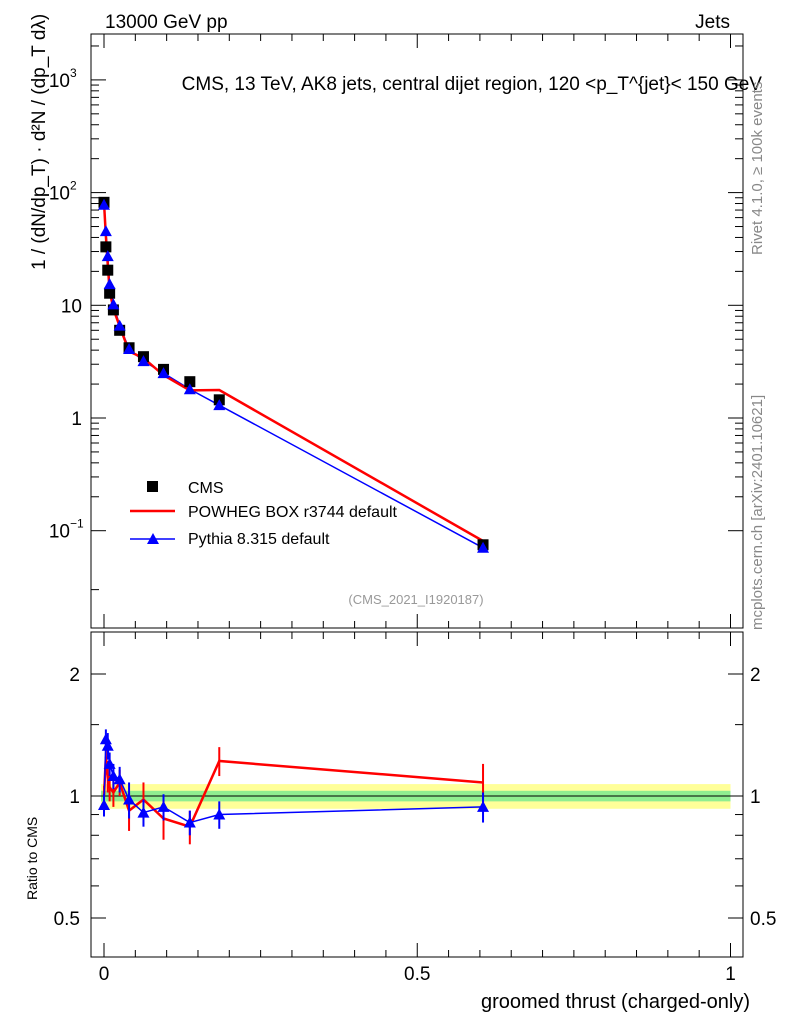  What do you see at coordinates (259, 539) in the screenshot?
I see `legend-pythia: Pythia 8.315 default` at bounding box center [259, 539].